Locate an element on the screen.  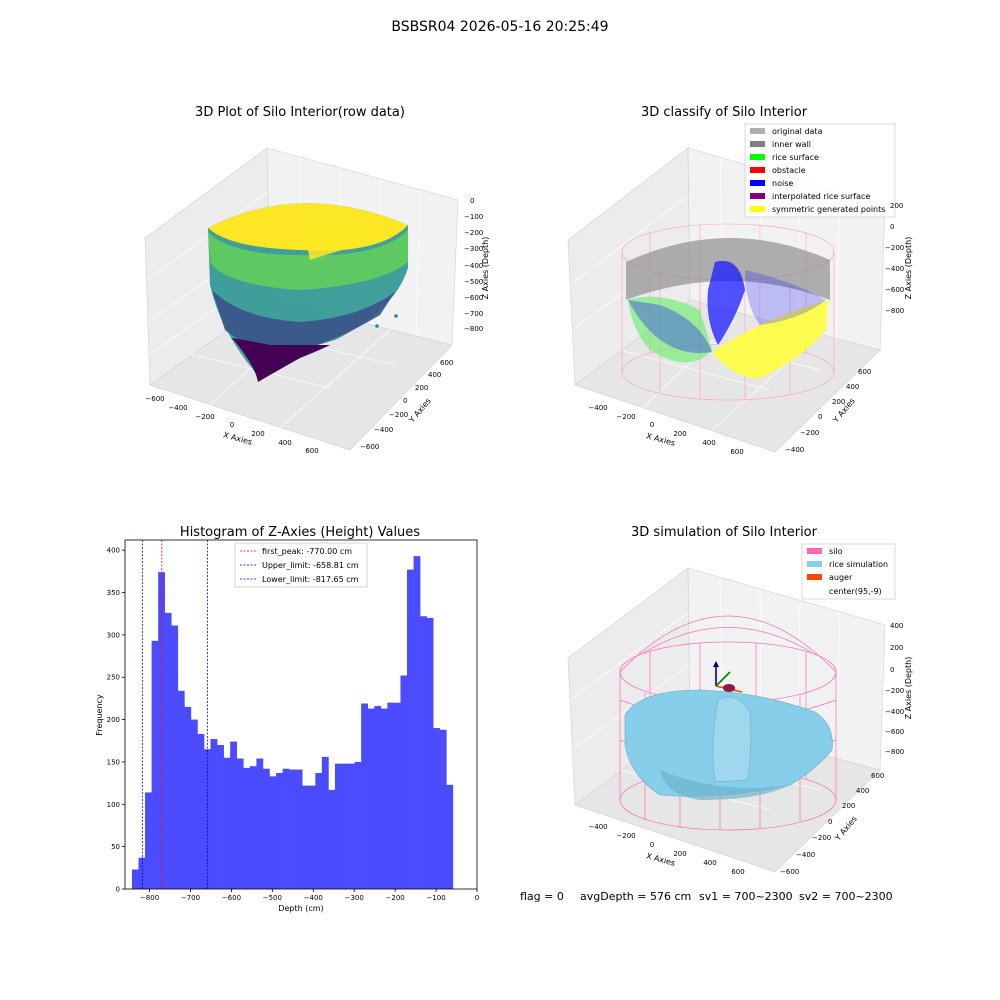
y-tick-label: −600 is located at coordinates (369, 447).